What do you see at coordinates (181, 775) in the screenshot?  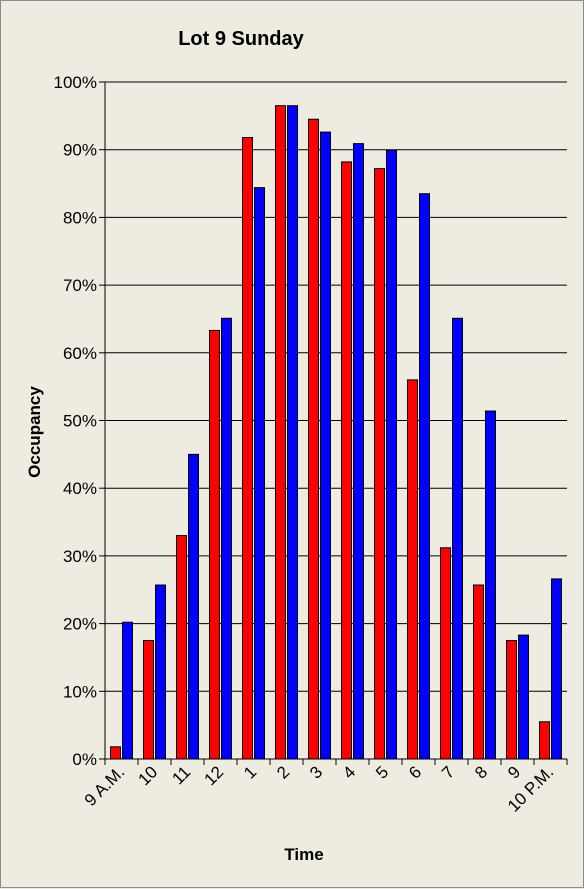 I see `x-tick-label: 11` at bounding box center [181, 775].